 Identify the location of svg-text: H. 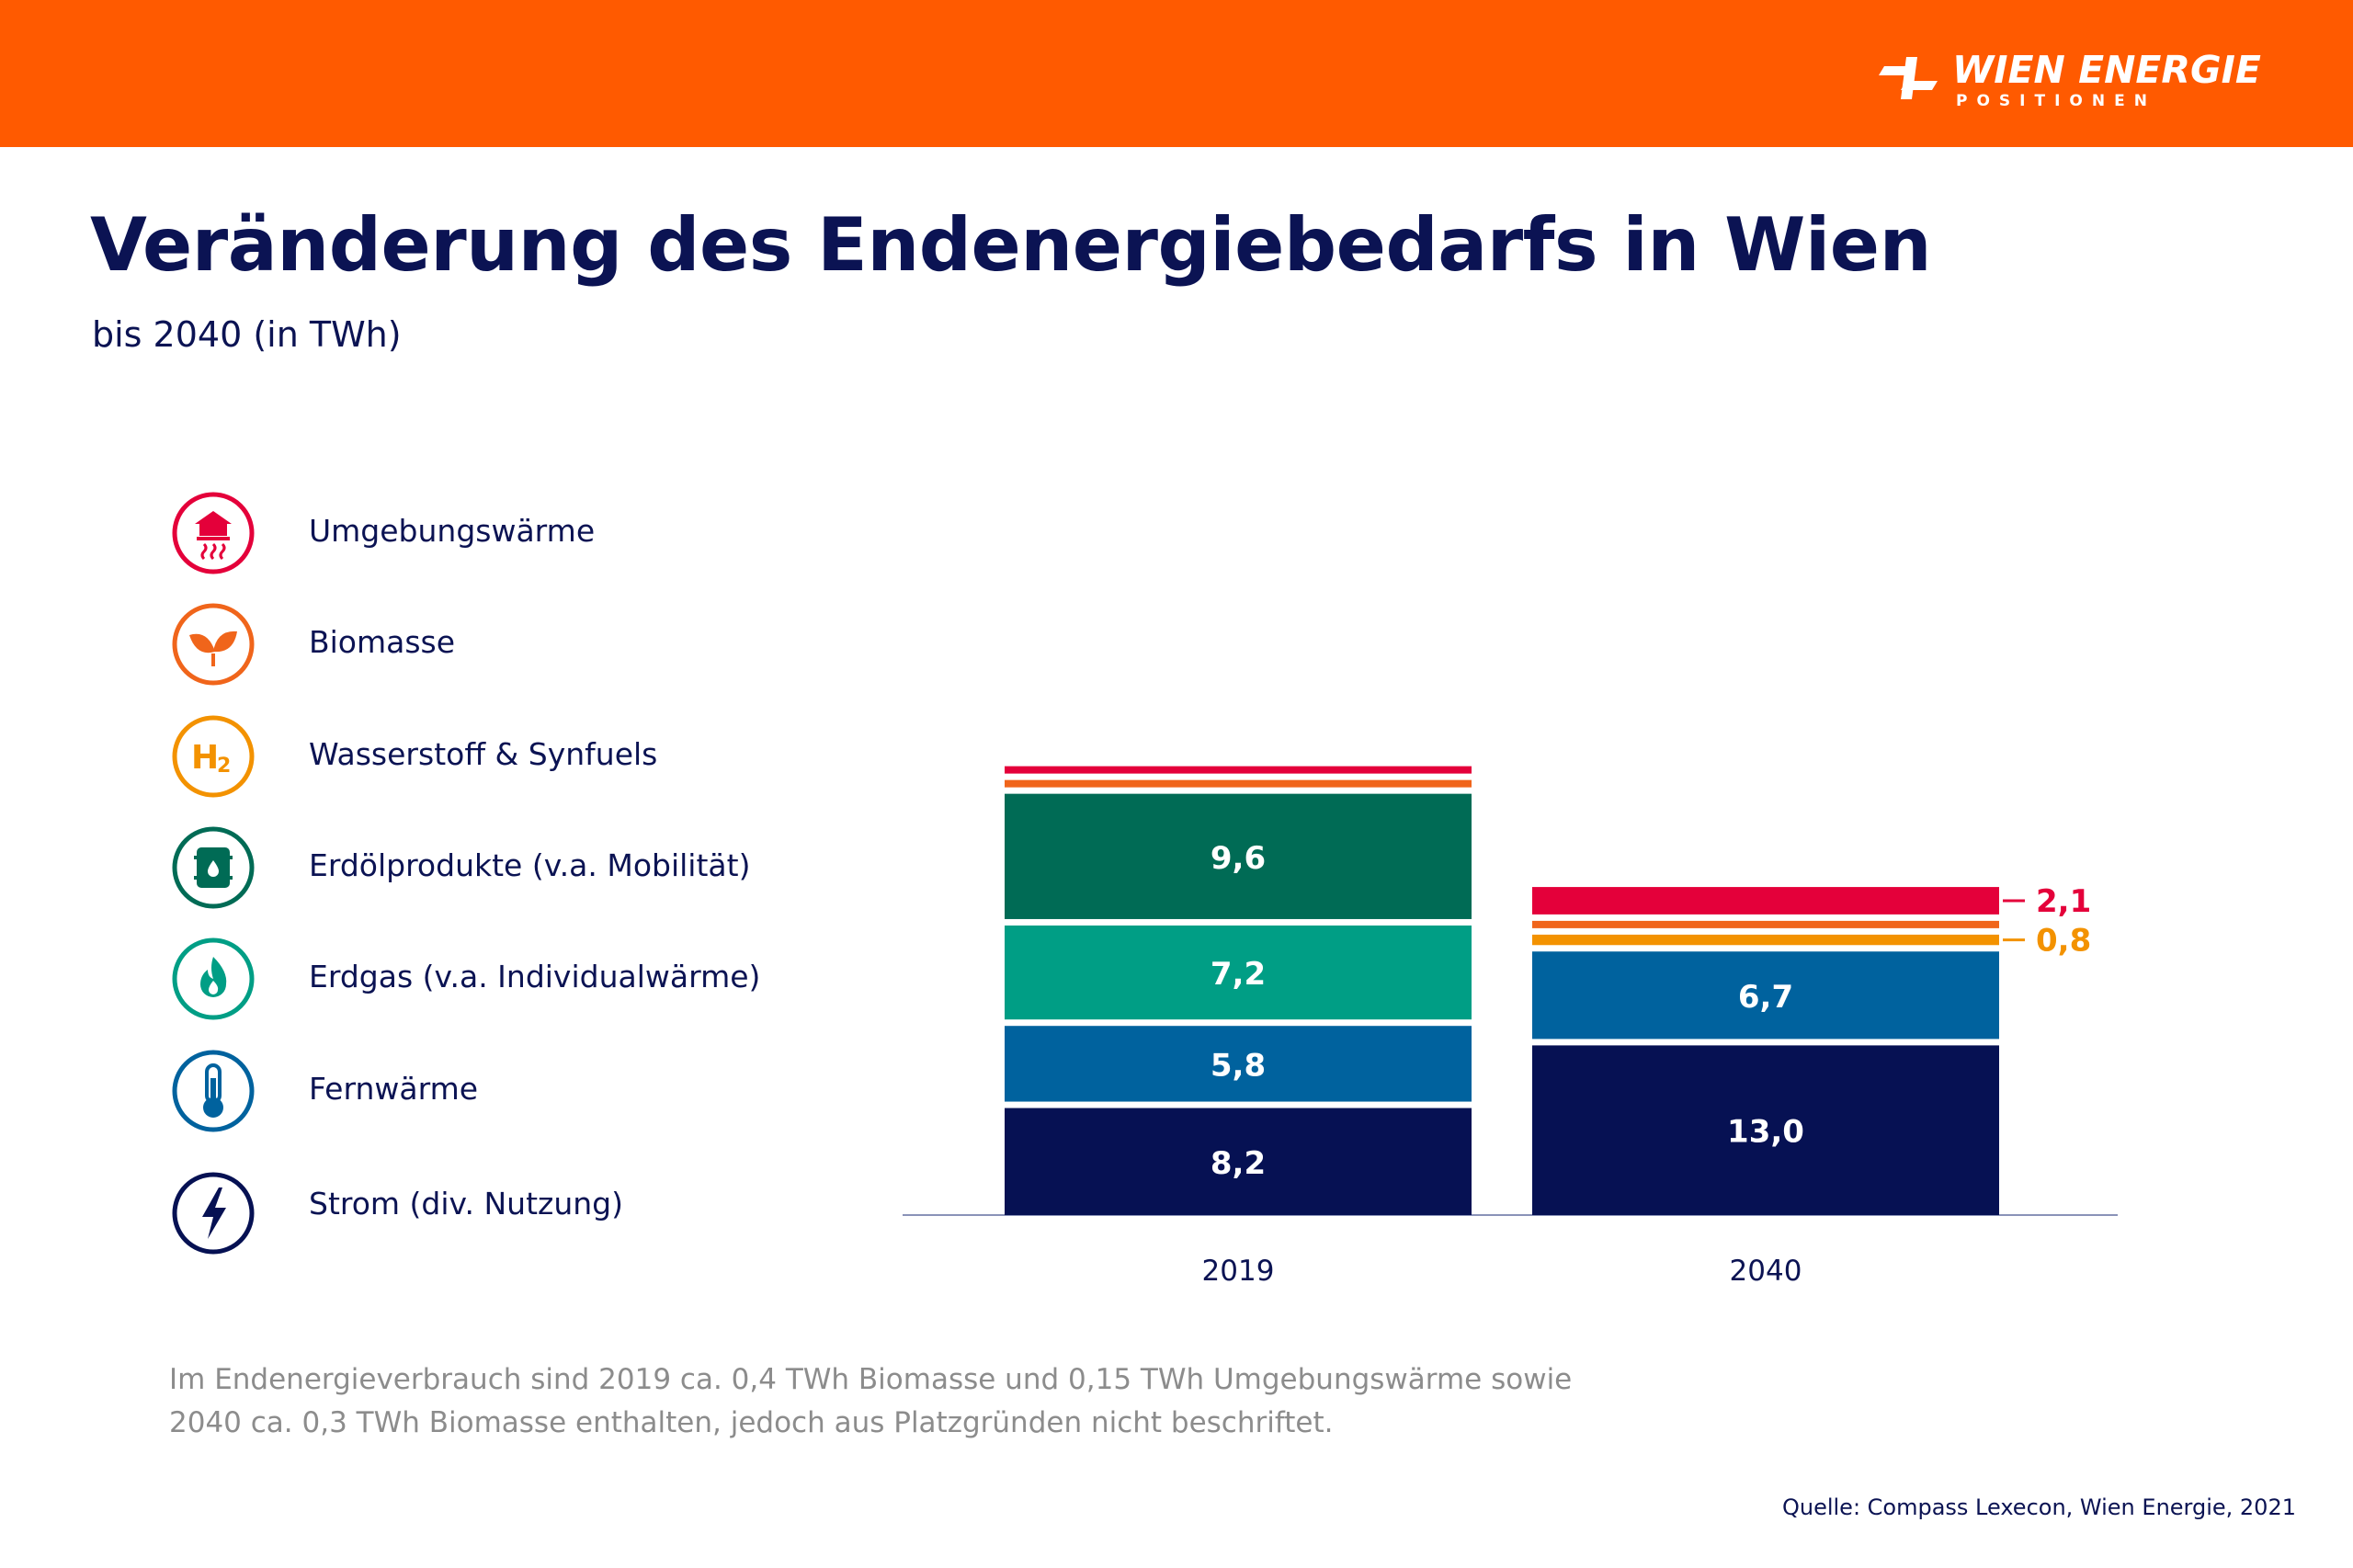
(205, 758).